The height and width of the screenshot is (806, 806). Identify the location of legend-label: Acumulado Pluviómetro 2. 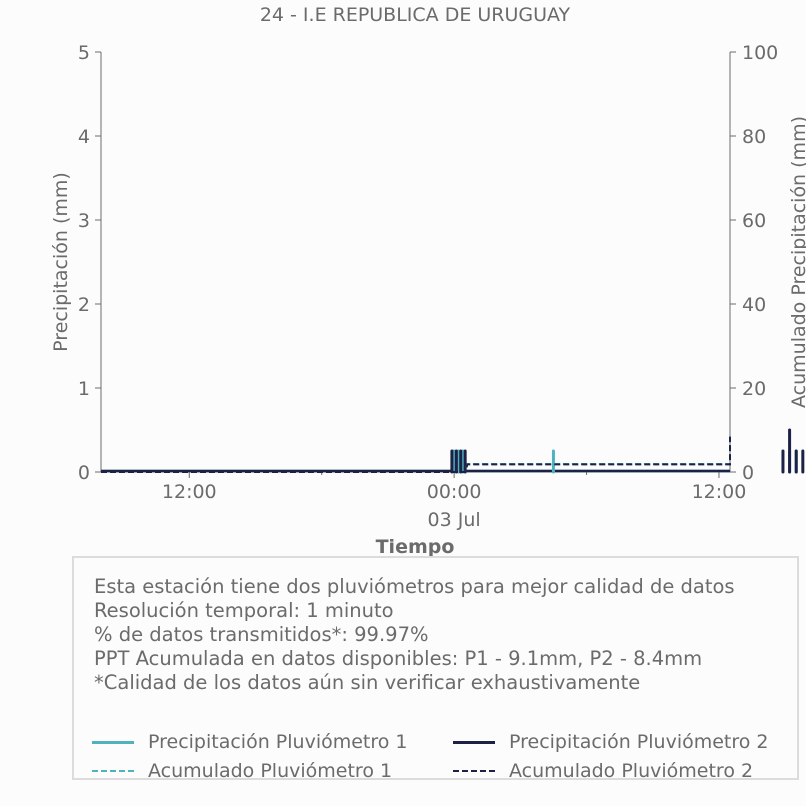
(631, 771).